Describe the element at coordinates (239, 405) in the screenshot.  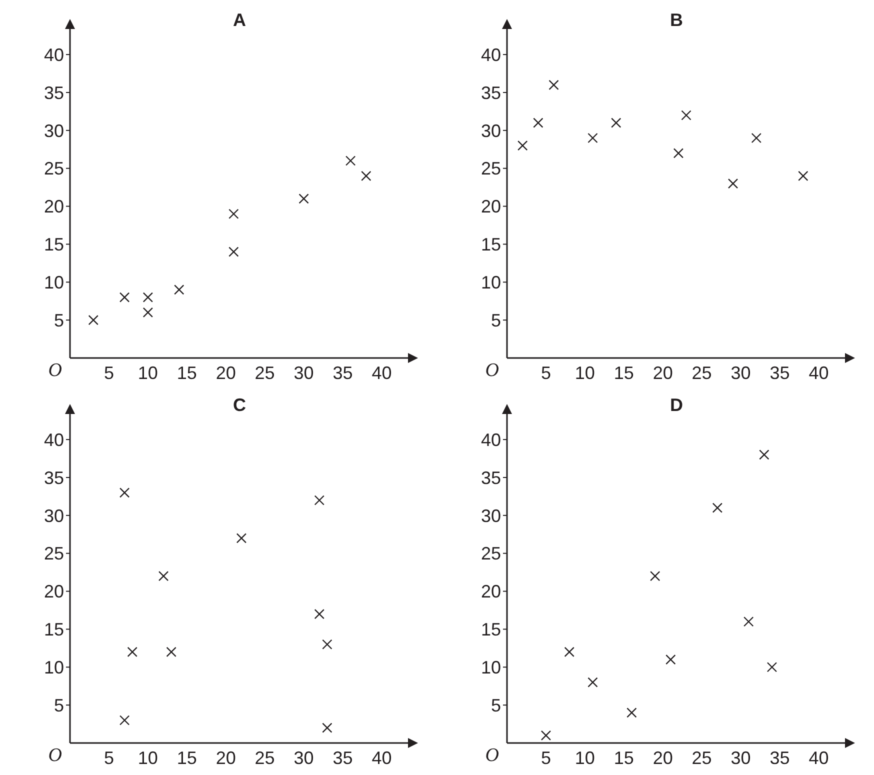
I see `chart-title: C` at that location.